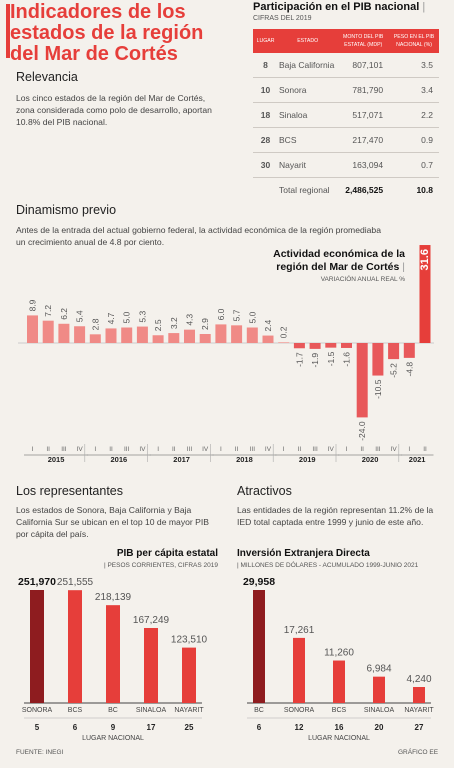  I want to click on bar-2015-II, so click(48, 331).